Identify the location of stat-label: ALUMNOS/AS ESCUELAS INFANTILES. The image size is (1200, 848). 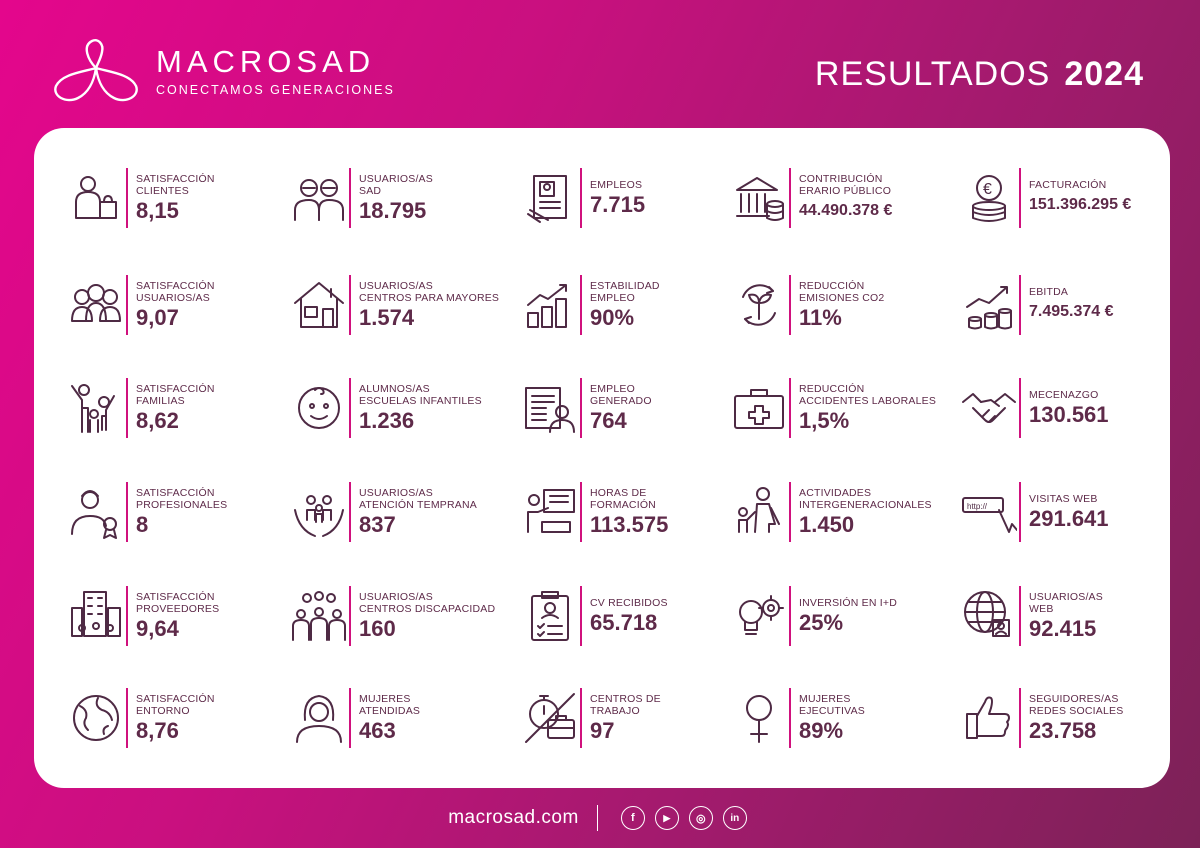
(420, 394).